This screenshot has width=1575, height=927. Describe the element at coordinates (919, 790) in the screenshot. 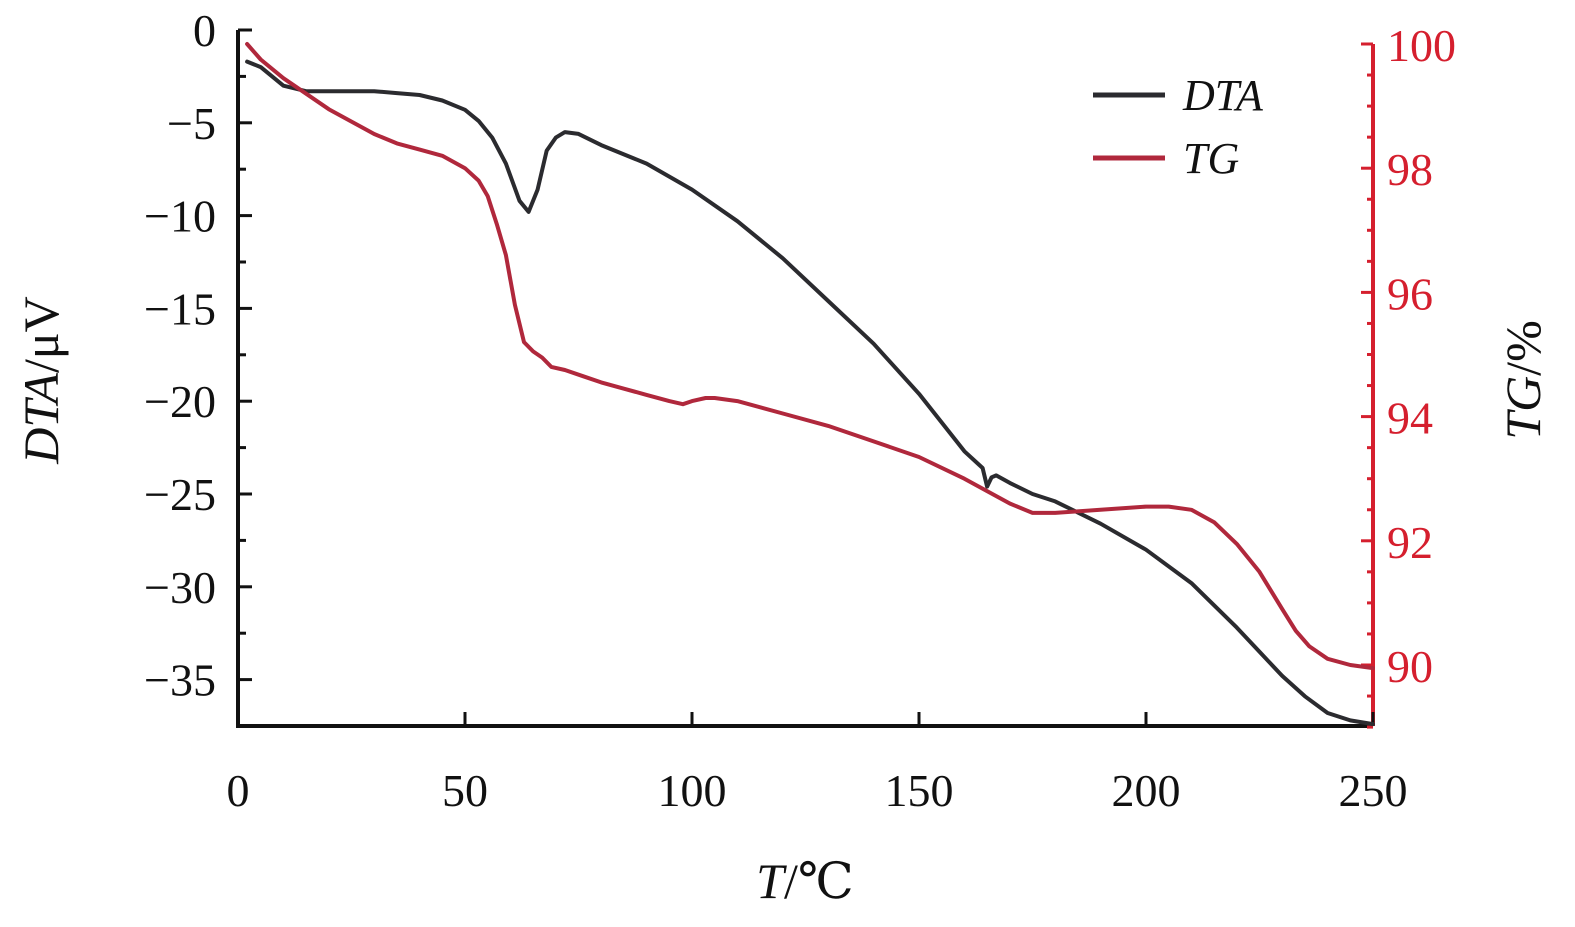

I see `x-tick-label: 150` at that location.